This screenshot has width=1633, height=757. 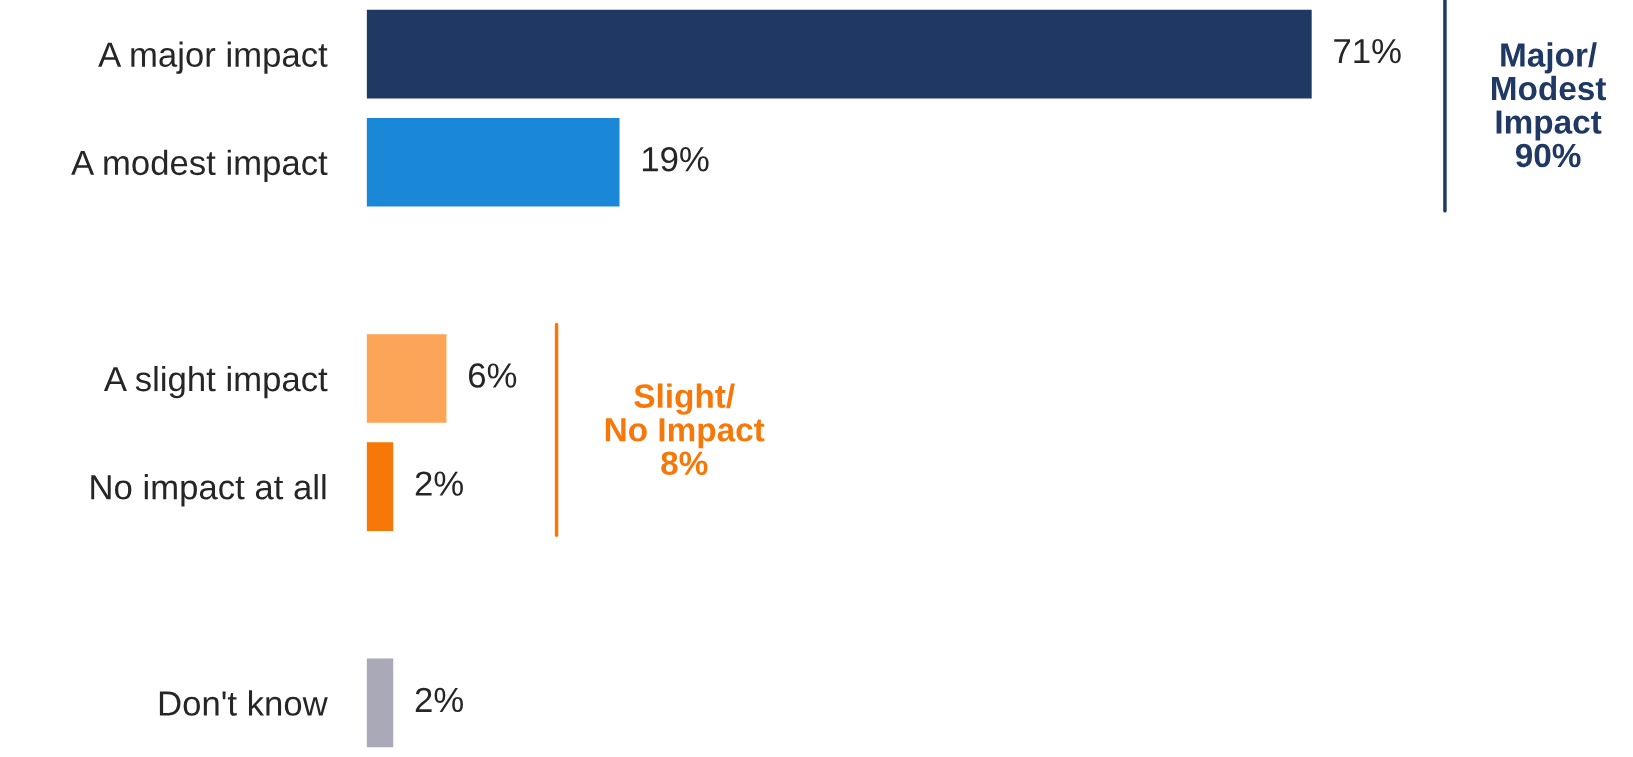 I want to click on data-label: 6%, so click(x=493, y=375).